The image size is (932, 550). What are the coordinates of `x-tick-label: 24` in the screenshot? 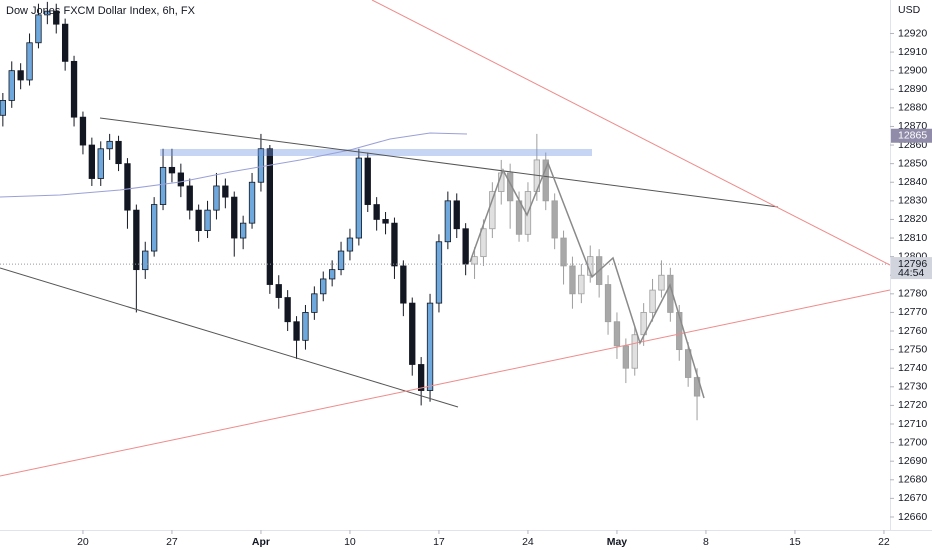 It's located at (528, 542).